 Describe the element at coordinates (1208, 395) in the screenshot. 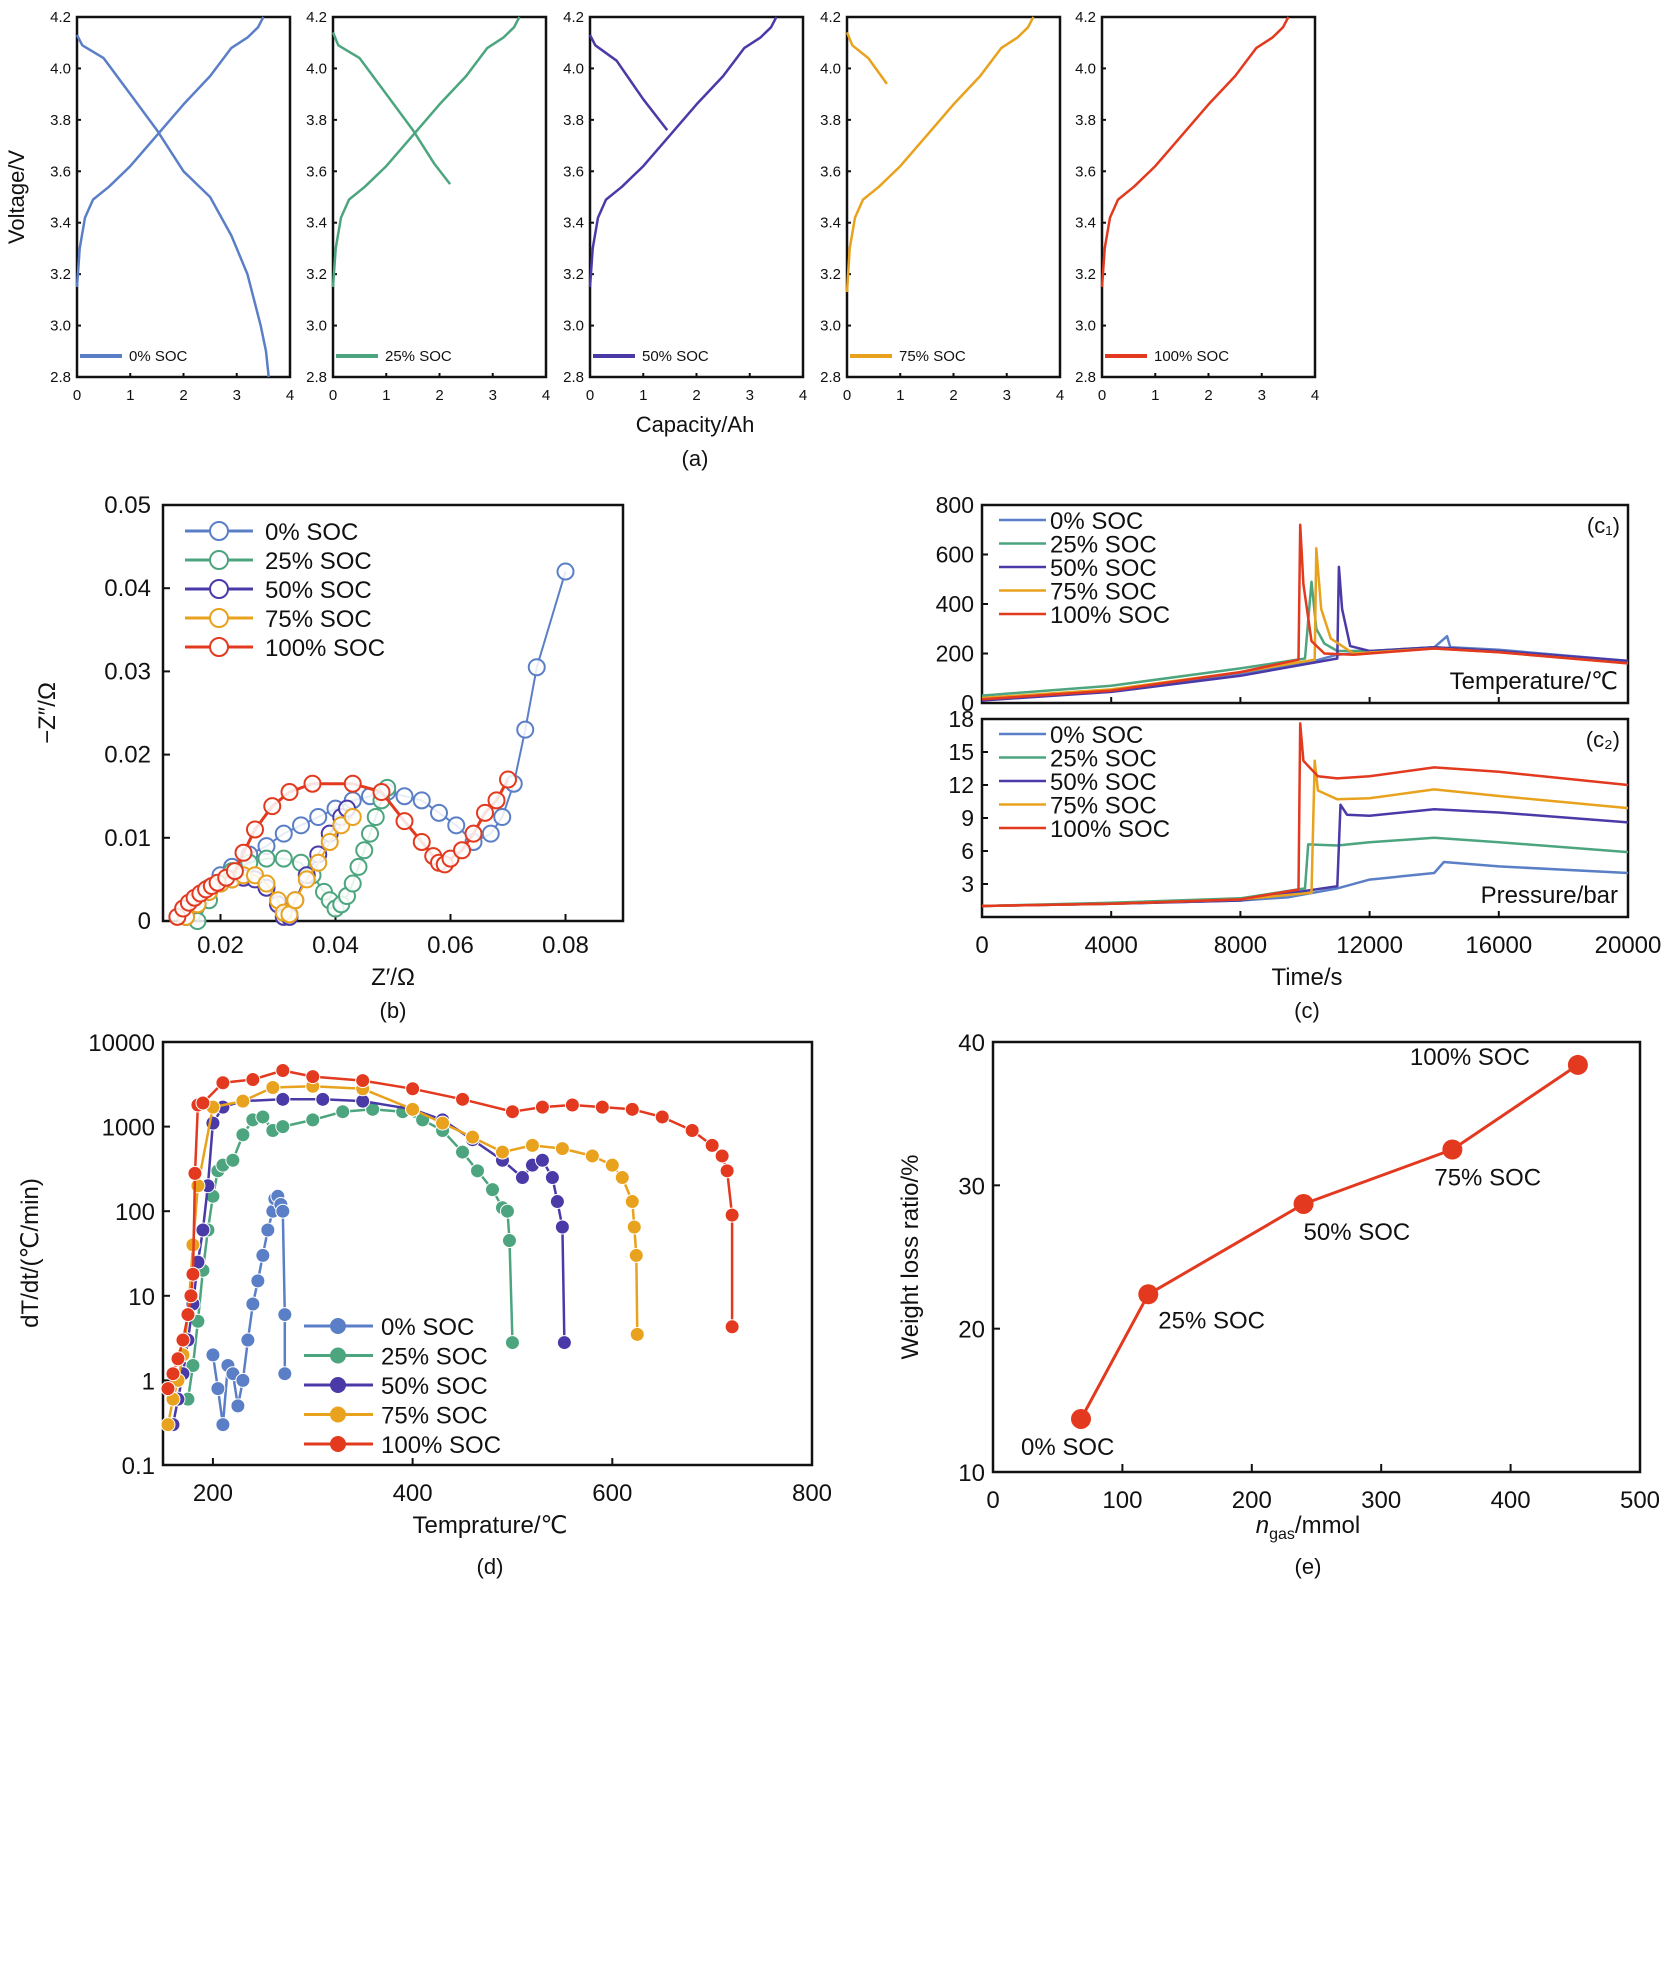

I see `x-tick-label: 2` at that location.